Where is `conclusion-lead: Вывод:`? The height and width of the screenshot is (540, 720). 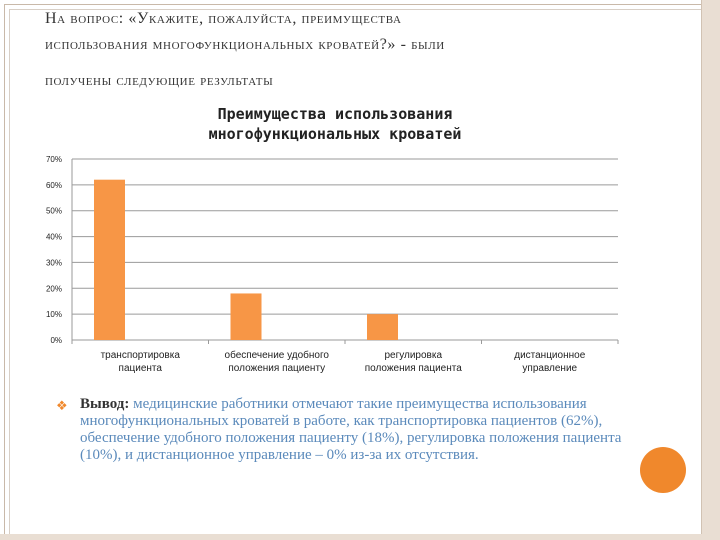
conclusion-lead: Вывод: is located at coordinates (105, 404).